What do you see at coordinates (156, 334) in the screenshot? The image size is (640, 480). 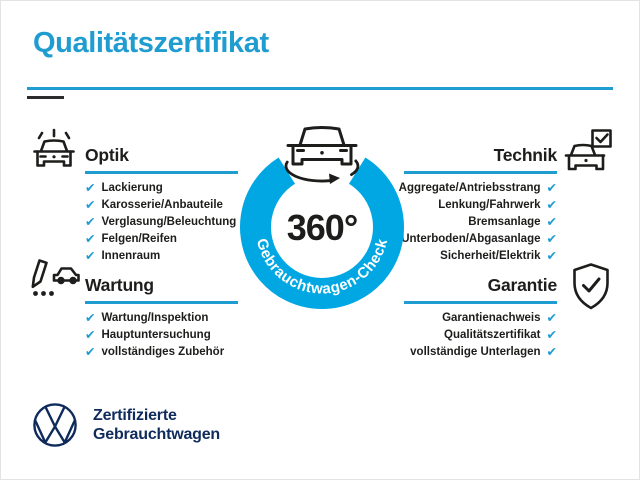 I see `check-item-label: Hauptuntersuchung` at bounding box center [156, 334].